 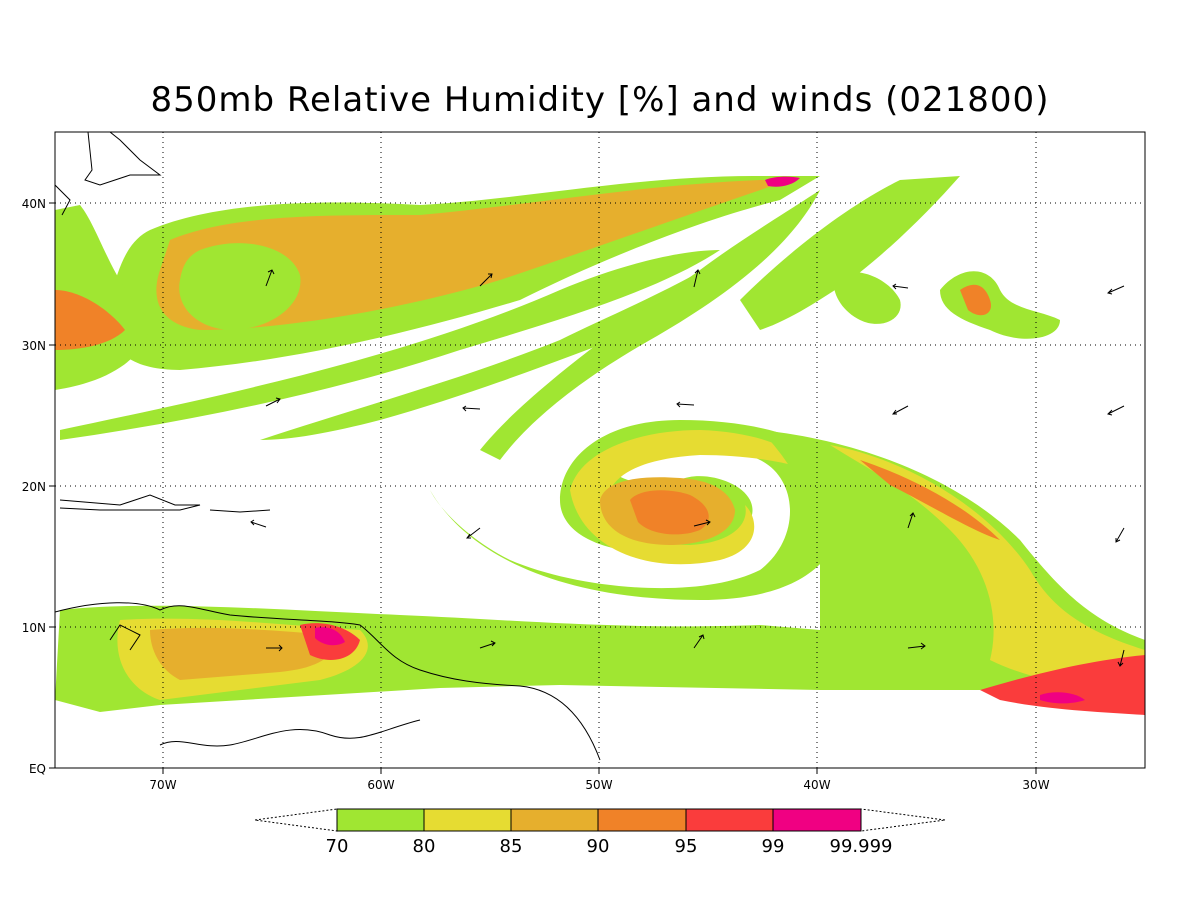 I want to click on lon-label: 60W, so click(x=380, y=785).